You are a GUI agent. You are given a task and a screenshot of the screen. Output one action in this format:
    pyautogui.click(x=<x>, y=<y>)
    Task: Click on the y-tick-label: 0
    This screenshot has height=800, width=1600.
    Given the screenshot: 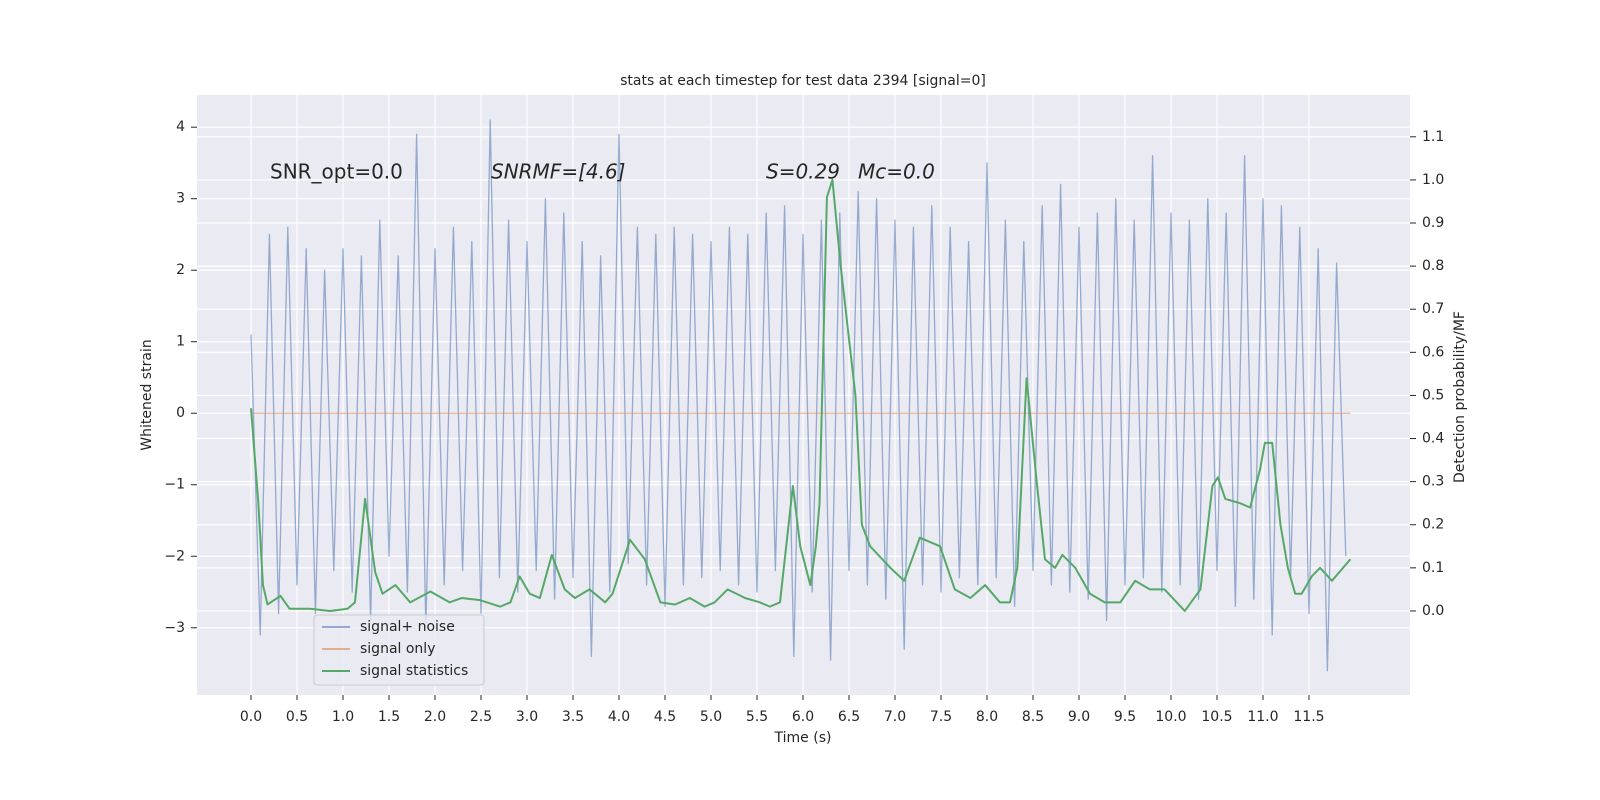 What is the action you would take?
    pyautogui.click(x=180, y=413)
    